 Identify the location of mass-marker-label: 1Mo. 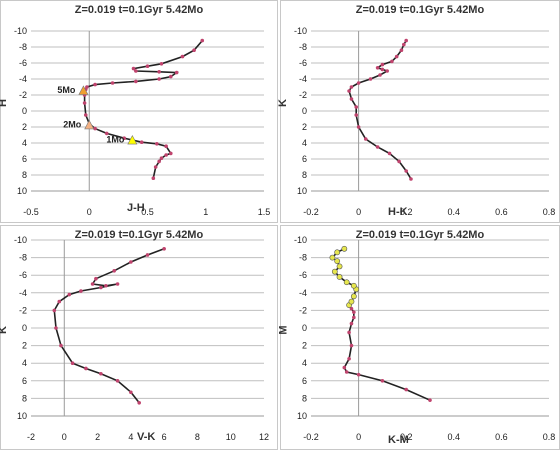
(115, 140).